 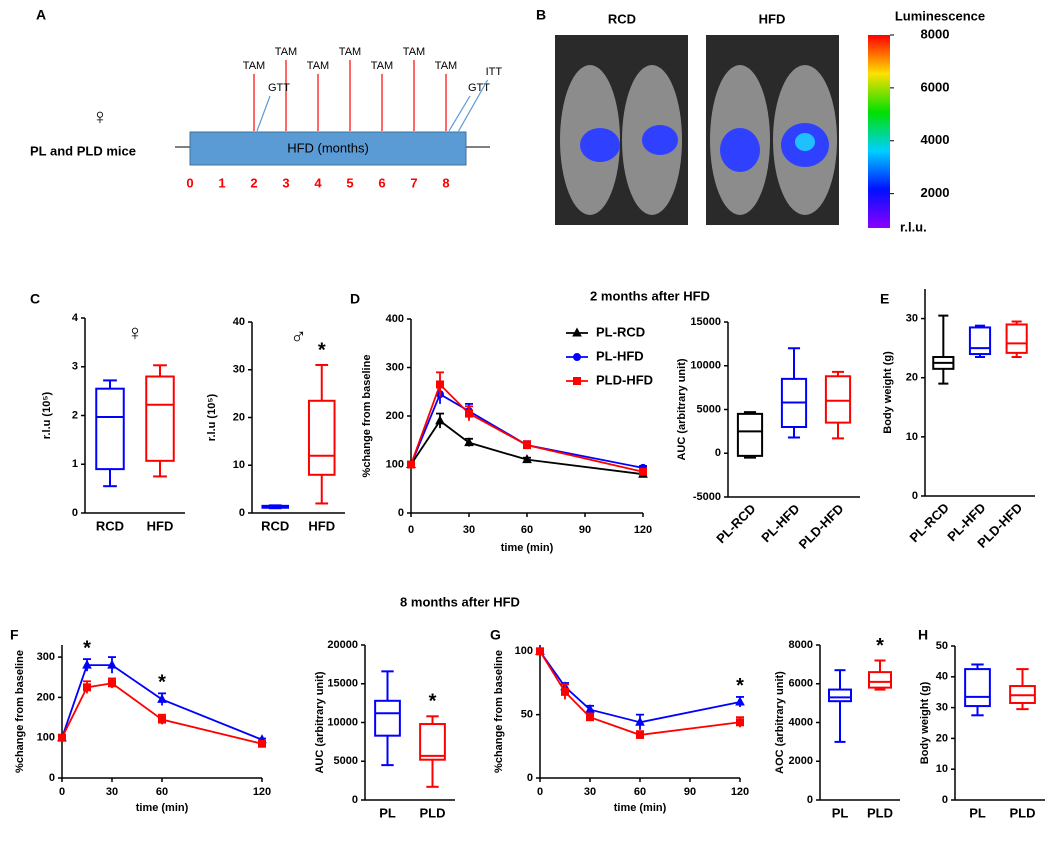 What do you see at coordinates (298, 336) in the screenshot?
I see `sex-symbol: ♂` at bounding box center [298, 336].